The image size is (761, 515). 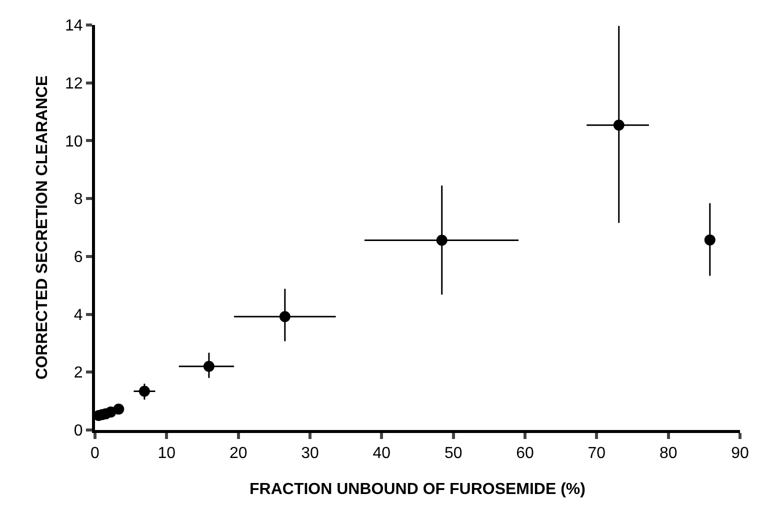 What do you see at coordinates (78, 373) in the screenshot?
I see `y-tick-label: 2` at bounding box center [78, 373].